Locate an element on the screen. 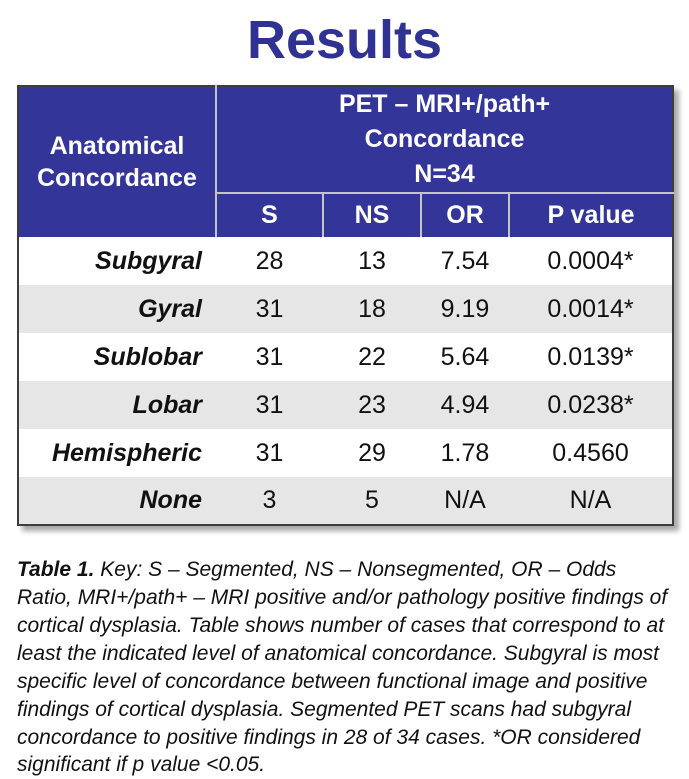  cell-pvalue: 0.0139* is located at coordinates (590, 356).